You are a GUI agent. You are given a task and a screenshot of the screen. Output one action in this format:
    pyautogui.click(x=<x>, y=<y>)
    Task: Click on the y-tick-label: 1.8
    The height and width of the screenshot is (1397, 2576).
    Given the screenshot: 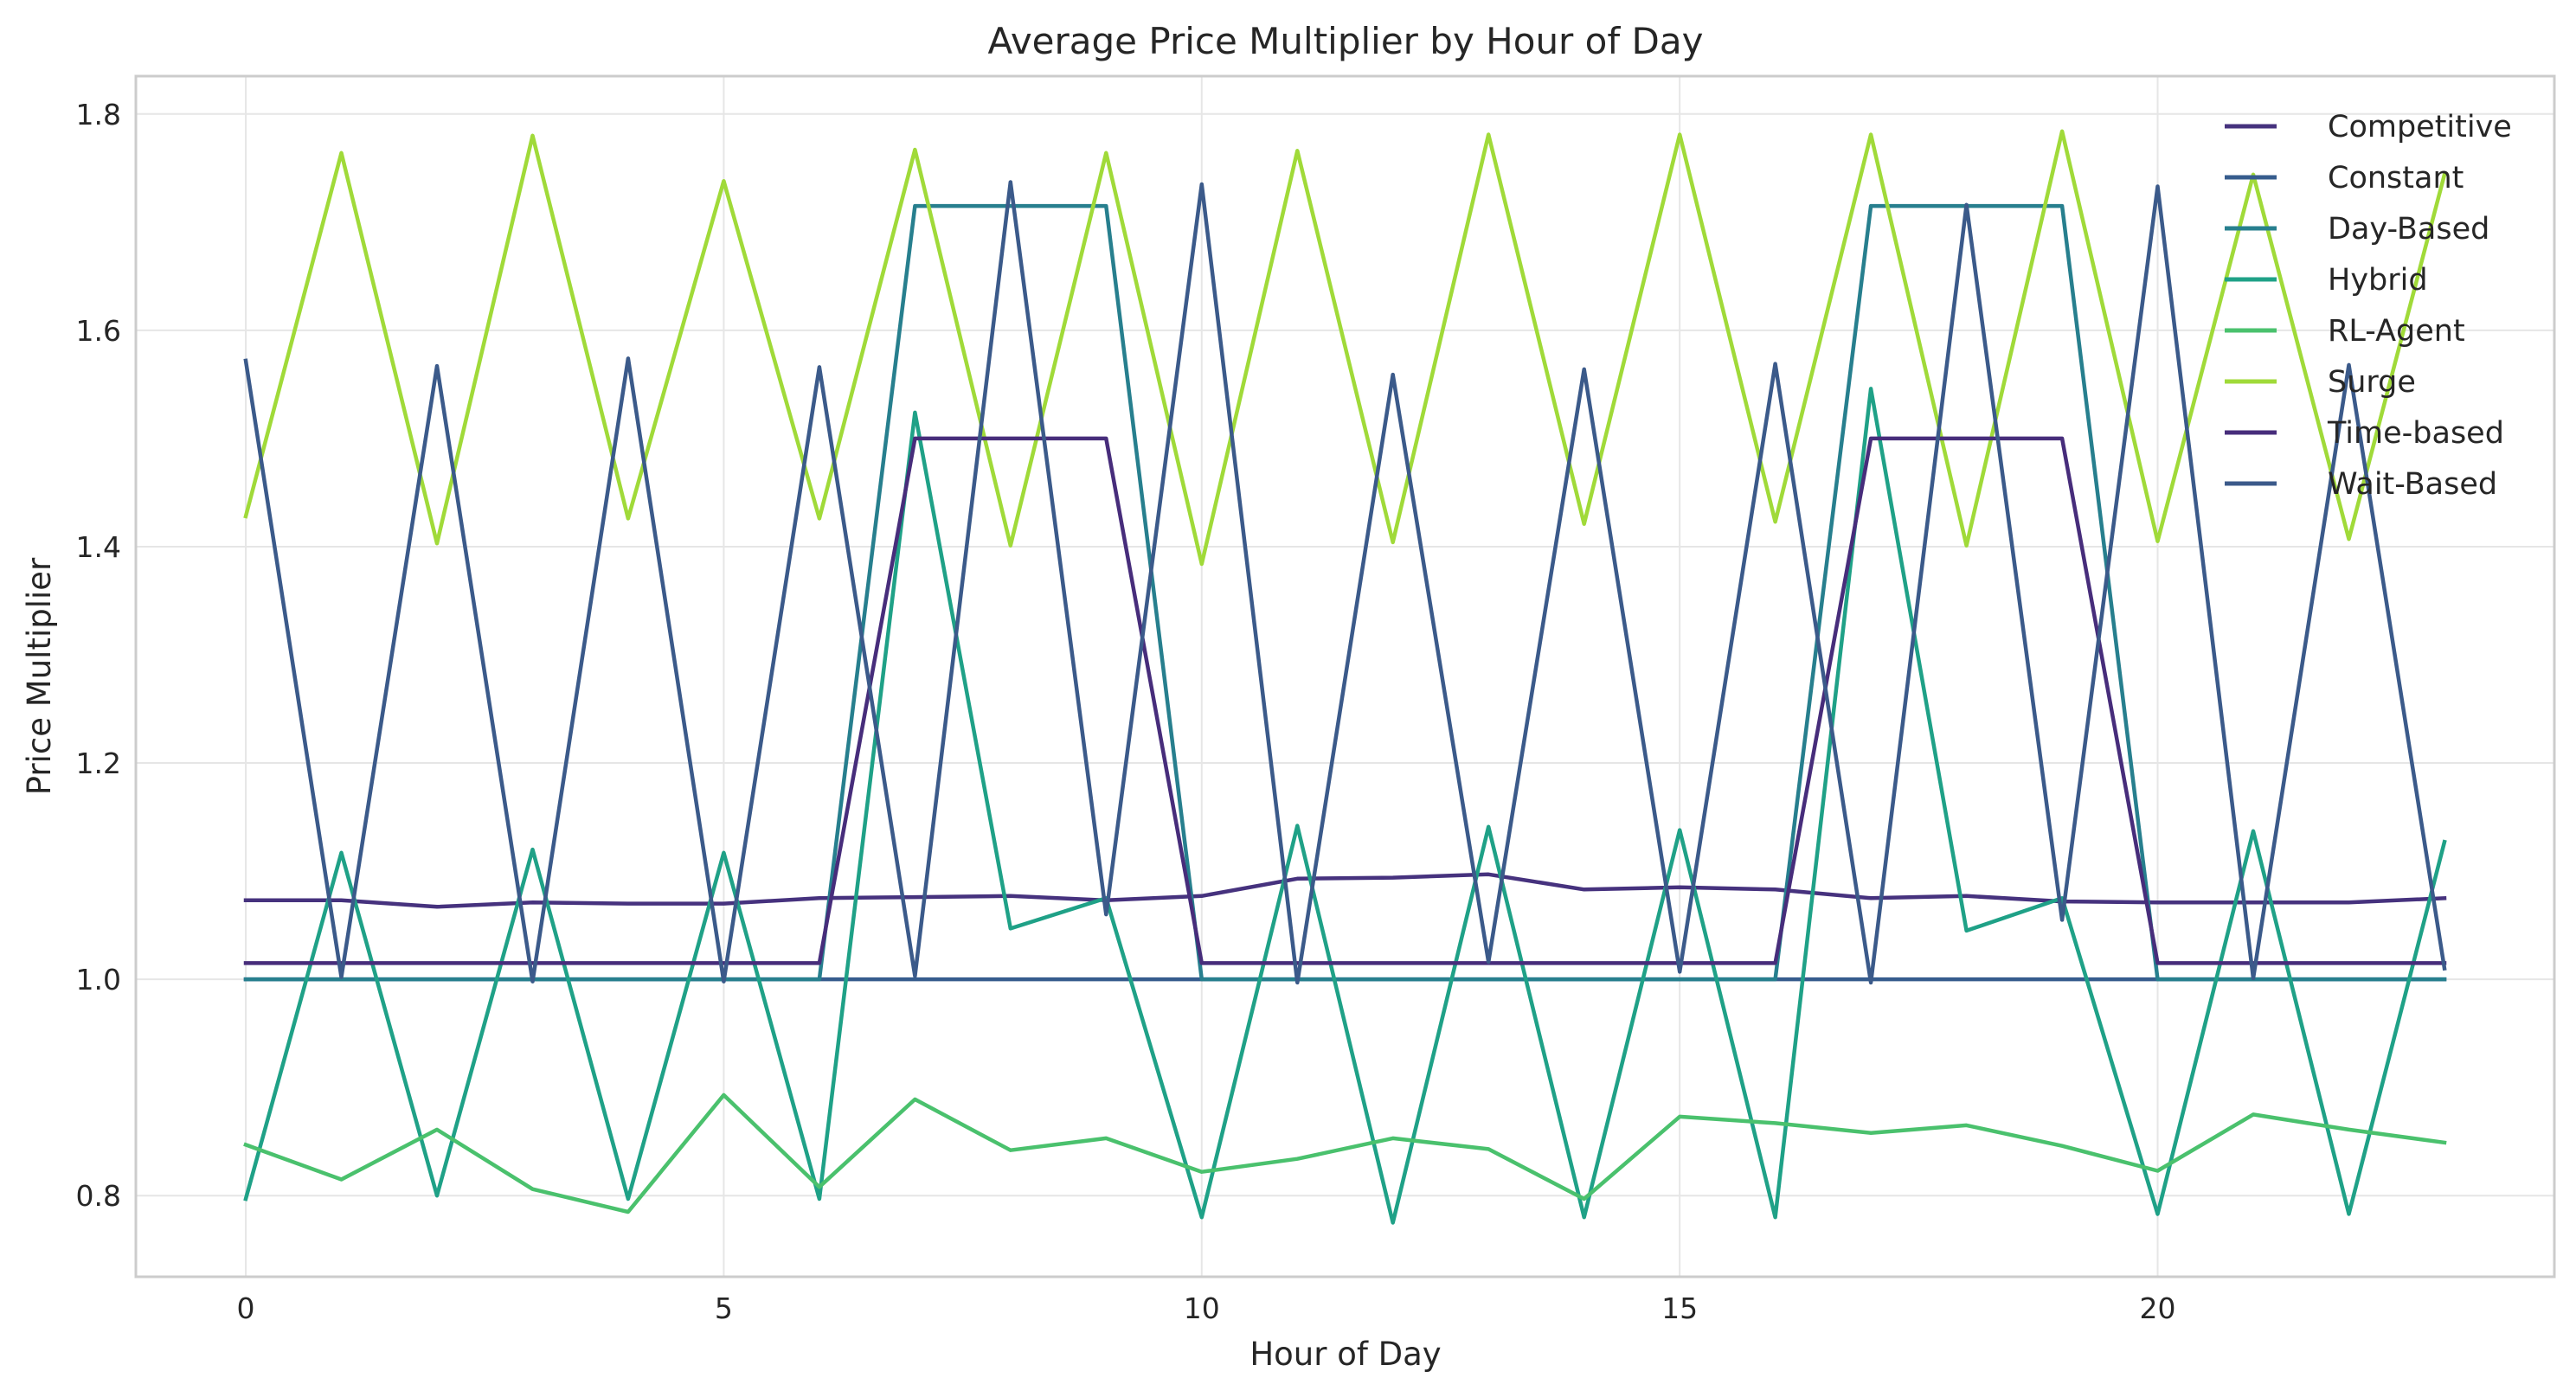 What is the action you would take?
    pyautogui.click(x=99, y=115)
    